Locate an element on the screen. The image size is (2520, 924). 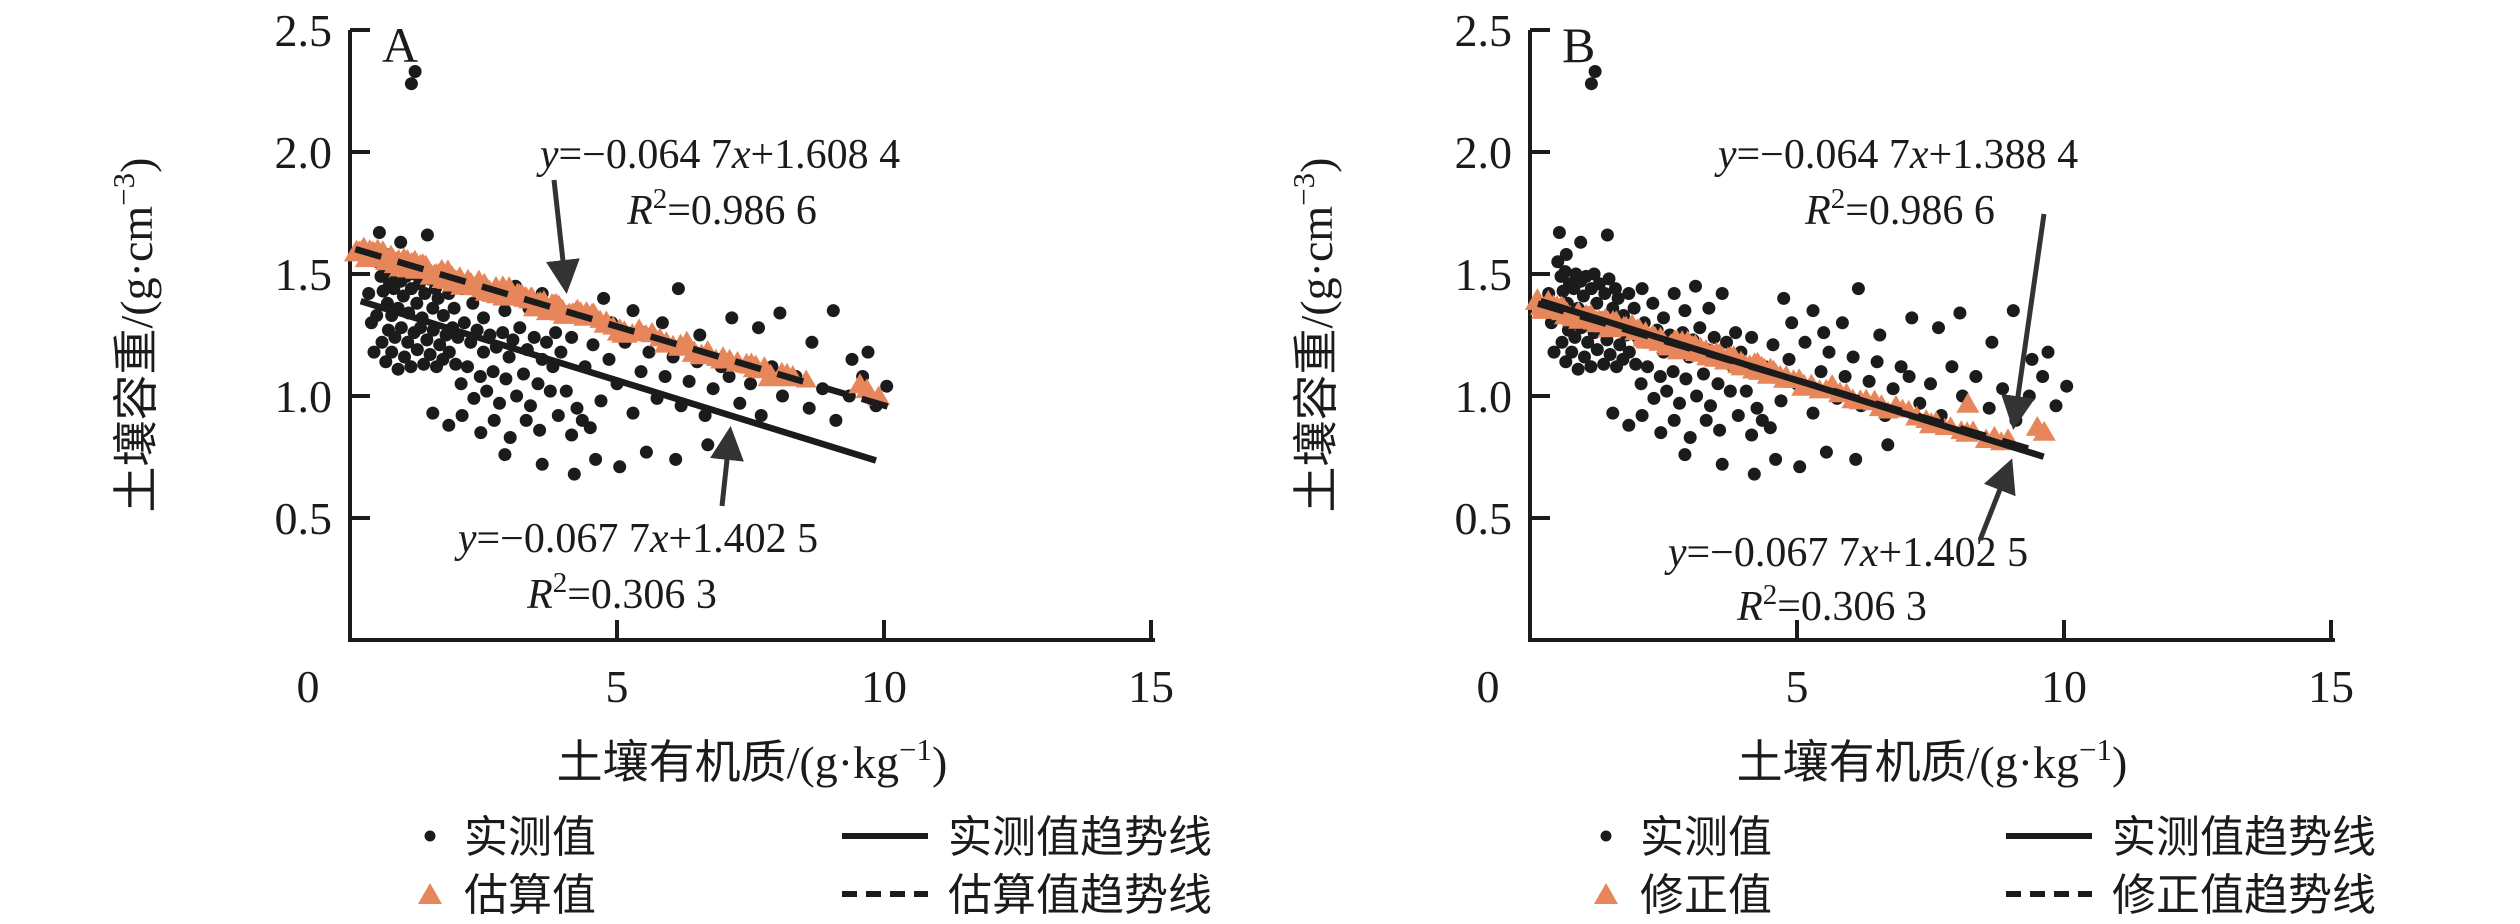
legend-label-estimated-trend: 估算值趋势线 is located at coordinates (1080, 895).